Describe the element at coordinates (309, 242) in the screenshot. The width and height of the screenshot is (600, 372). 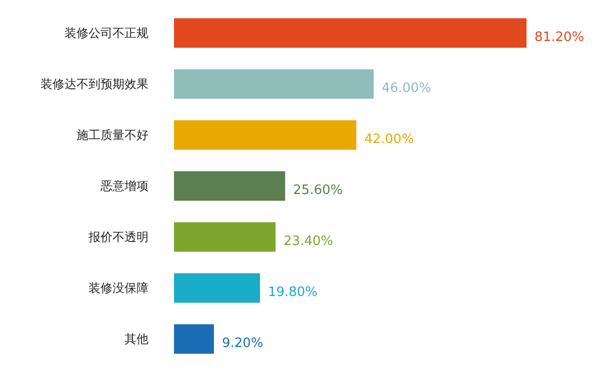
I see `data-label: 23.40%` at that location.